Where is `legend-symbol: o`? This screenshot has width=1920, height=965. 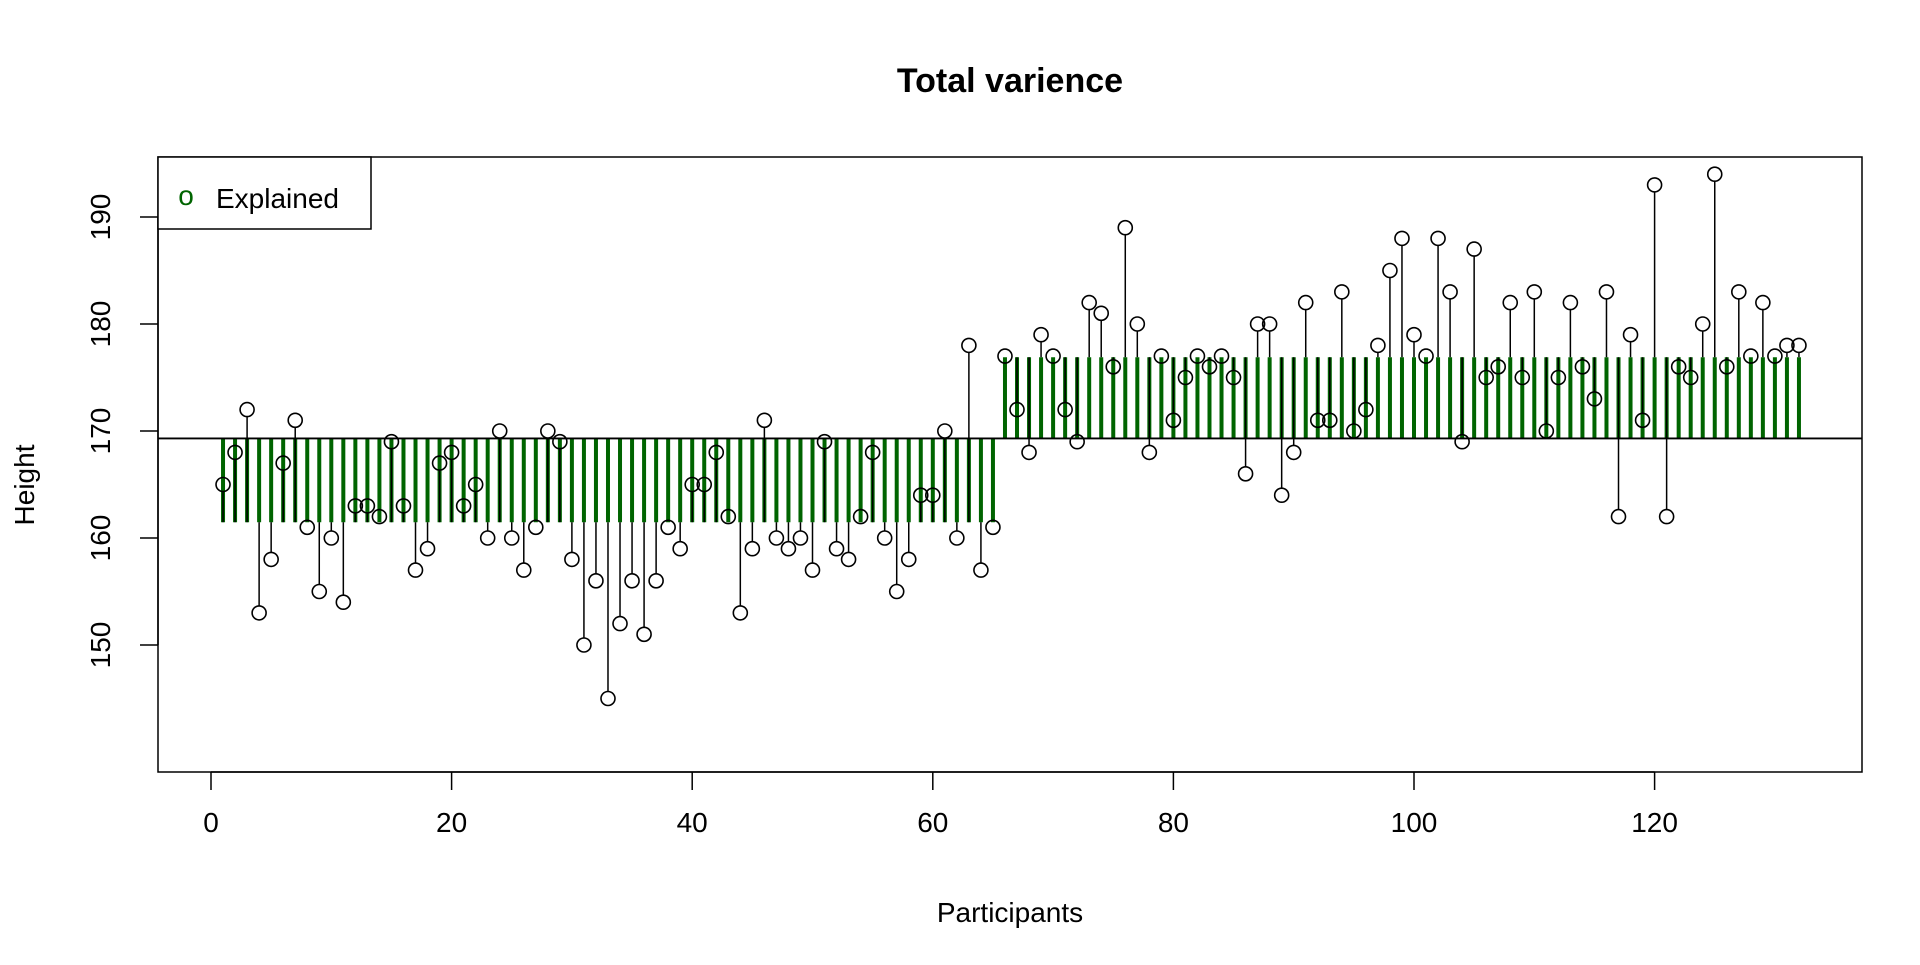 legend-symbol: o is located at coordinates (186, 195).